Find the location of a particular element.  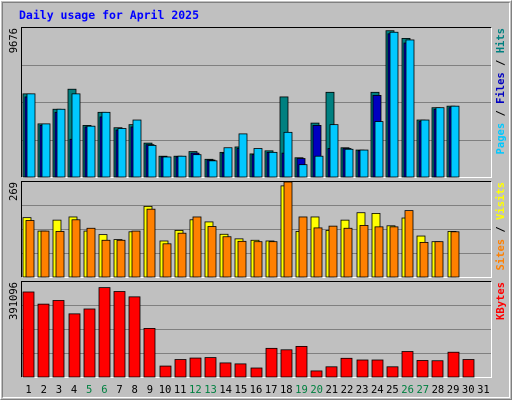

x-tick-label-29: 29 is located at coordinates (453, 390).